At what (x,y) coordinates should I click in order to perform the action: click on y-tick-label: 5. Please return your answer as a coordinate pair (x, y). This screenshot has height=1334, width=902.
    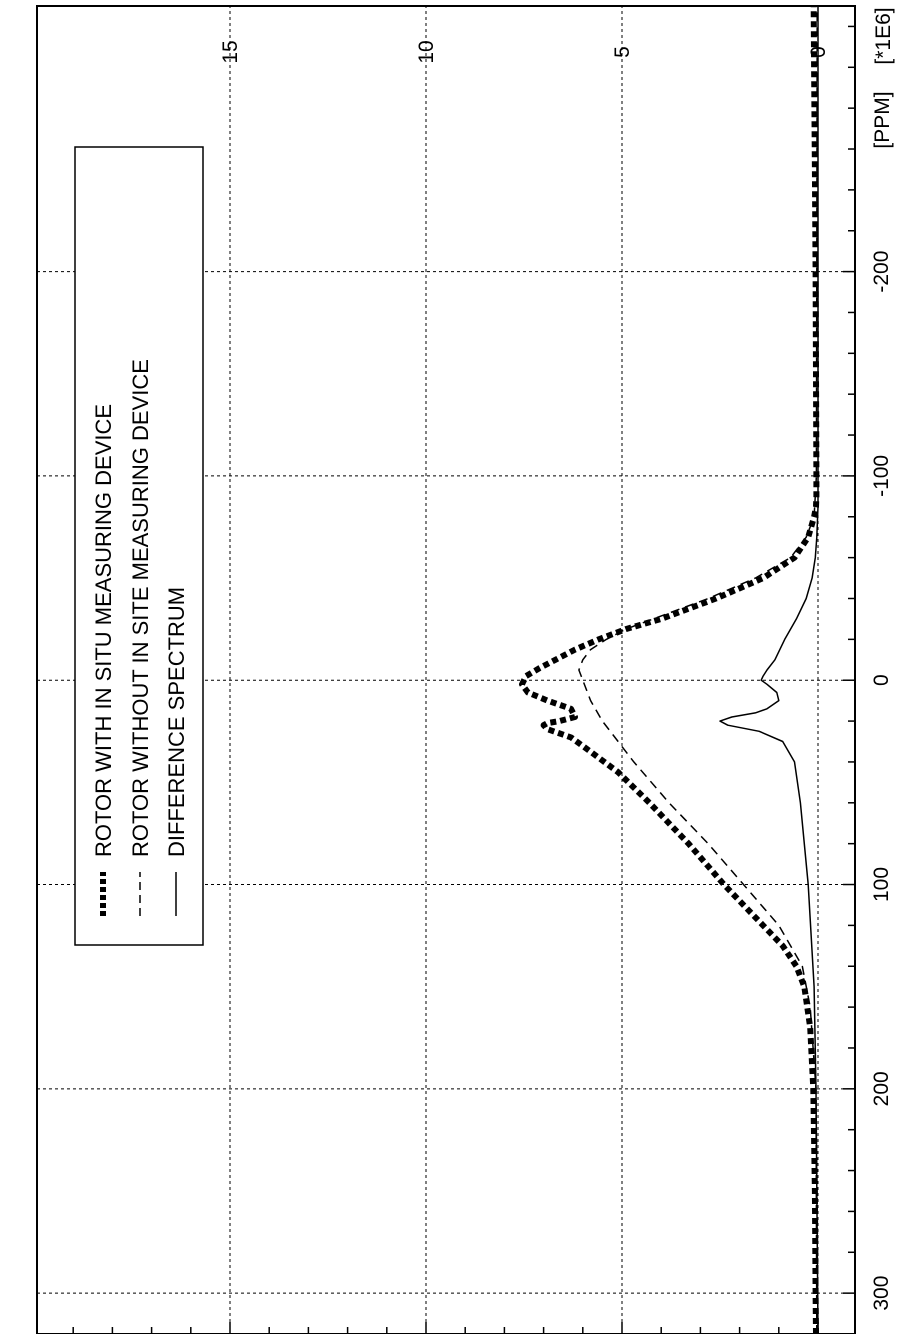
    Looking at the image, I should click on (622, 52).